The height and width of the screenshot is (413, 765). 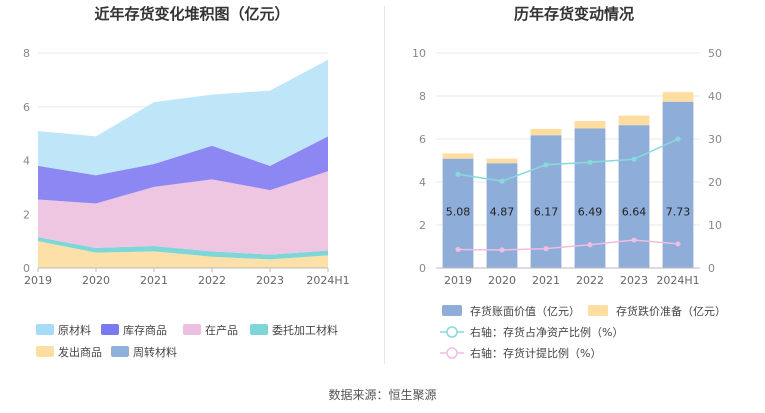 What do you see at coordinates (502, 211) in the screenshot?
I see `bar-value-label: 4.87` at bounding box center [502, 211].